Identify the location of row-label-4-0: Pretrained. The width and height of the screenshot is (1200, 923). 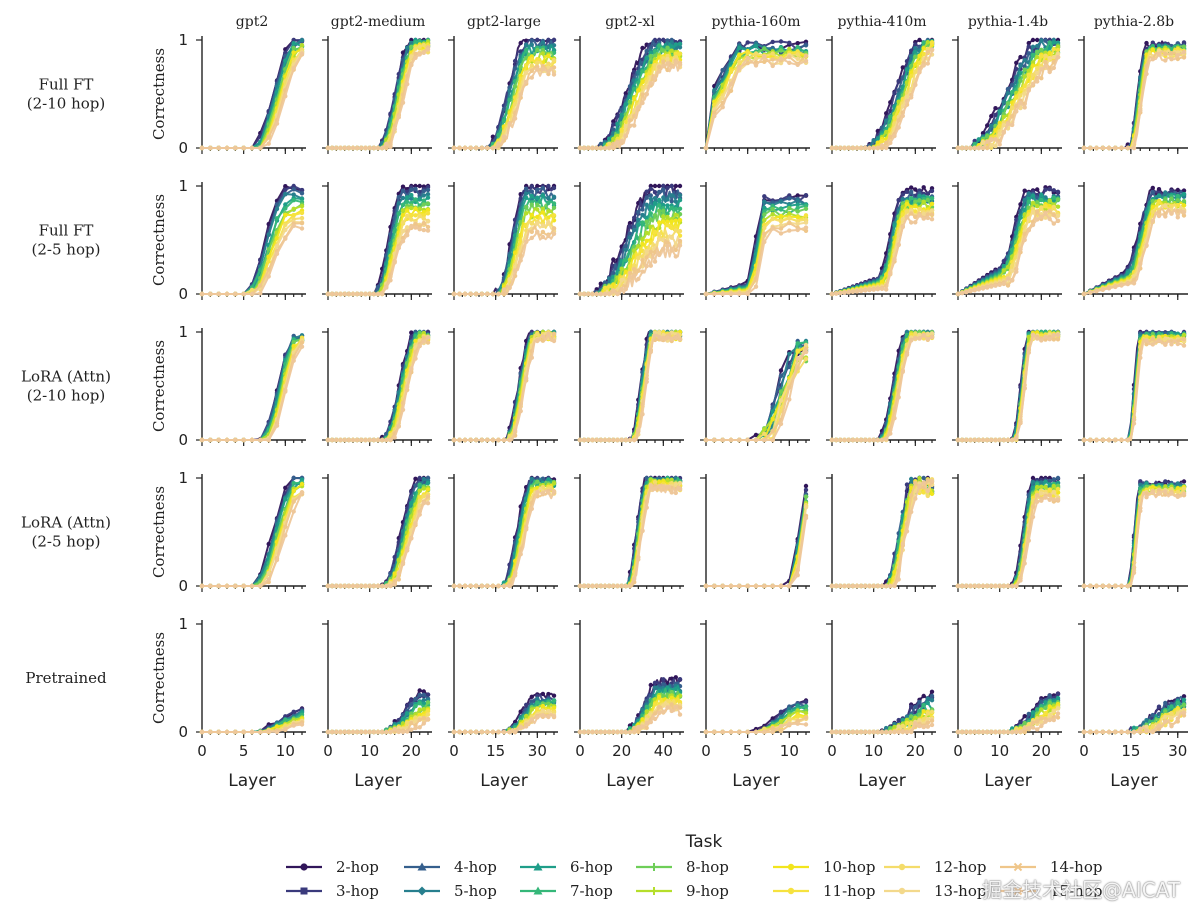
(66, 678).